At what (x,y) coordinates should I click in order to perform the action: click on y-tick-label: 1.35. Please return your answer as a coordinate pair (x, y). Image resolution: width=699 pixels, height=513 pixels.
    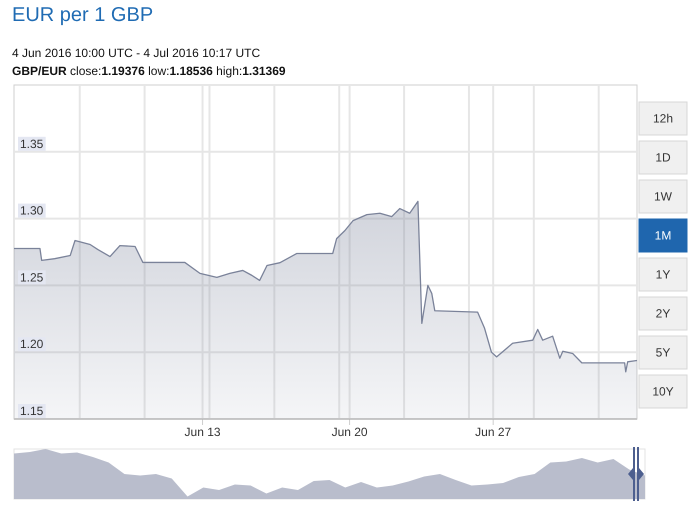
    Looking at the image, I should click on (32, 143).